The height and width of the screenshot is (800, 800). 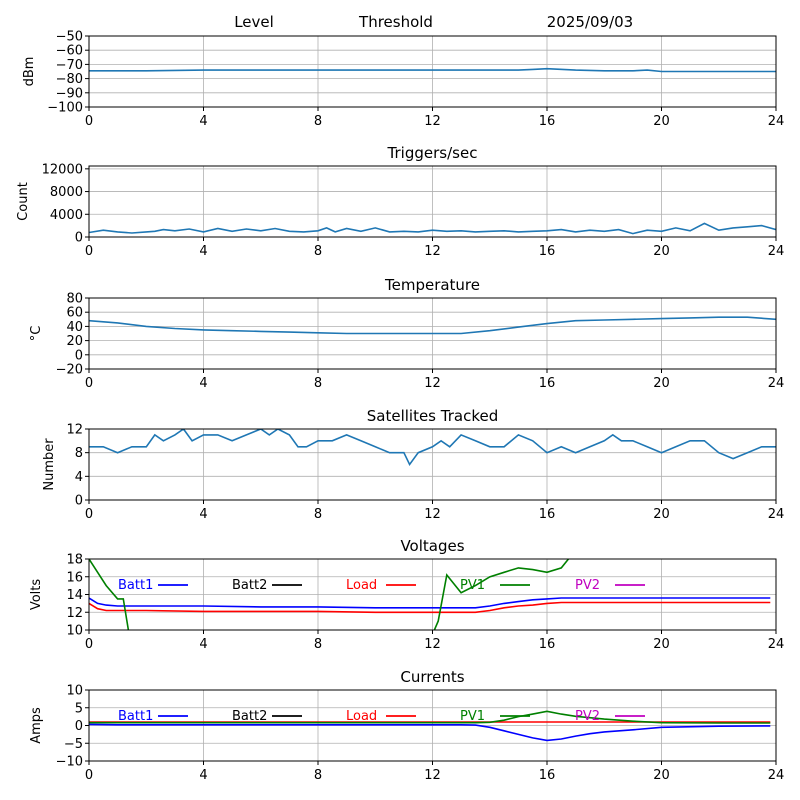 I want to click on series-line-batt1, so click(x=430, y=732).